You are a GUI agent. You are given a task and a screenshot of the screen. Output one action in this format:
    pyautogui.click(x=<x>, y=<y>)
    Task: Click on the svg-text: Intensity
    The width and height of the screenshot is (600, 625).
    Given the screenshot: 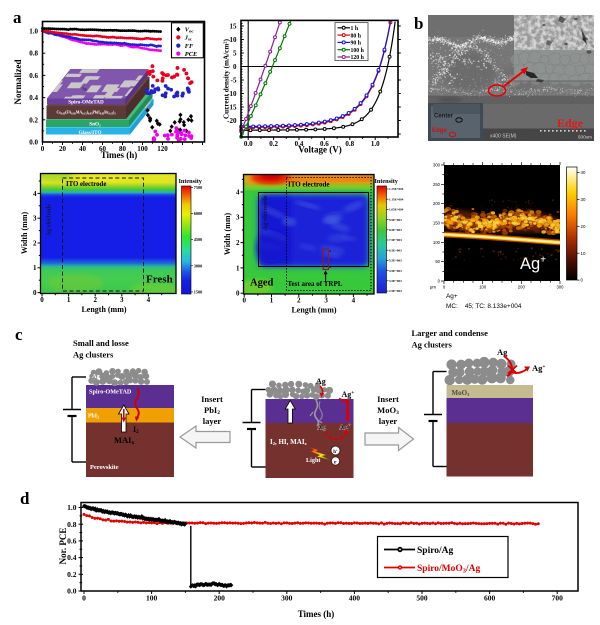 What is the action you would take?
    pyautogui.click(x=191, y=181)
    